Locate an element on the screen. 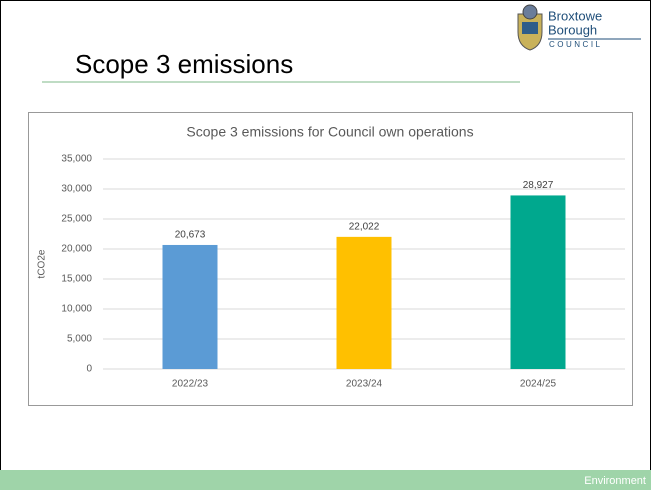  y-tick-label: 10,000 is located at coordinates (76, 309).